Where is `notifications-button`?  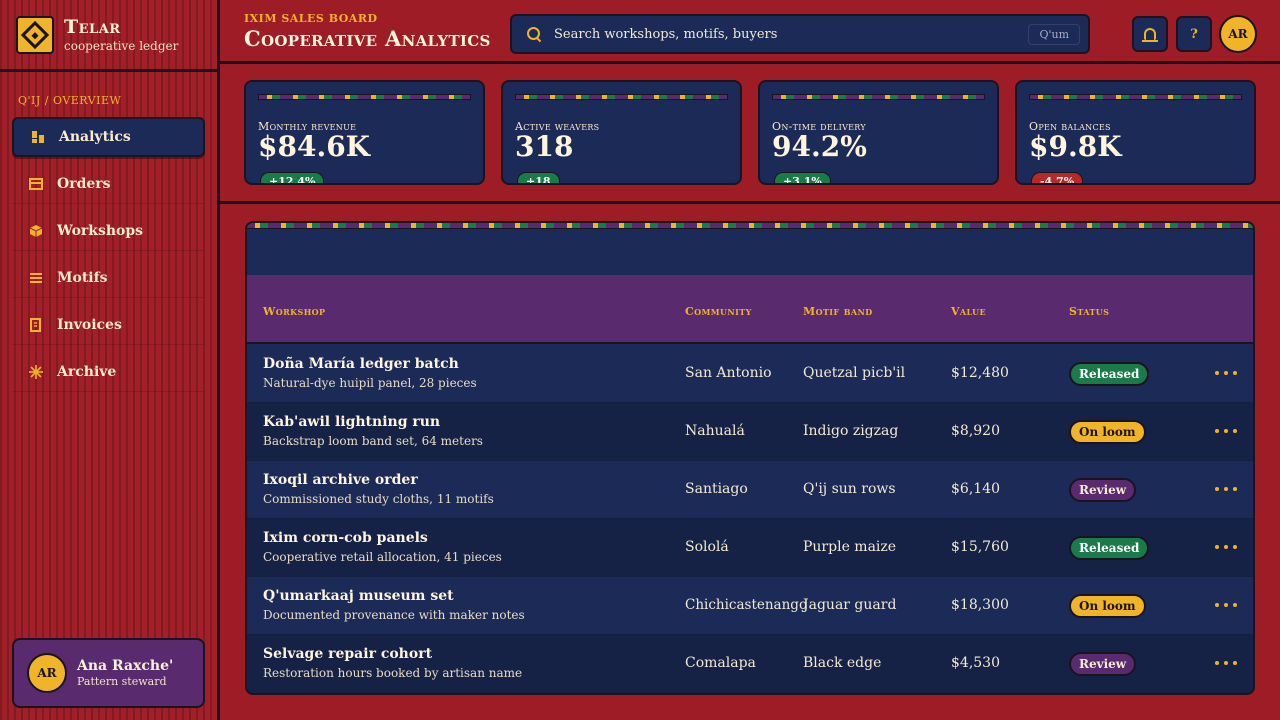 notifications-button is located at coordinates (1150, 34).